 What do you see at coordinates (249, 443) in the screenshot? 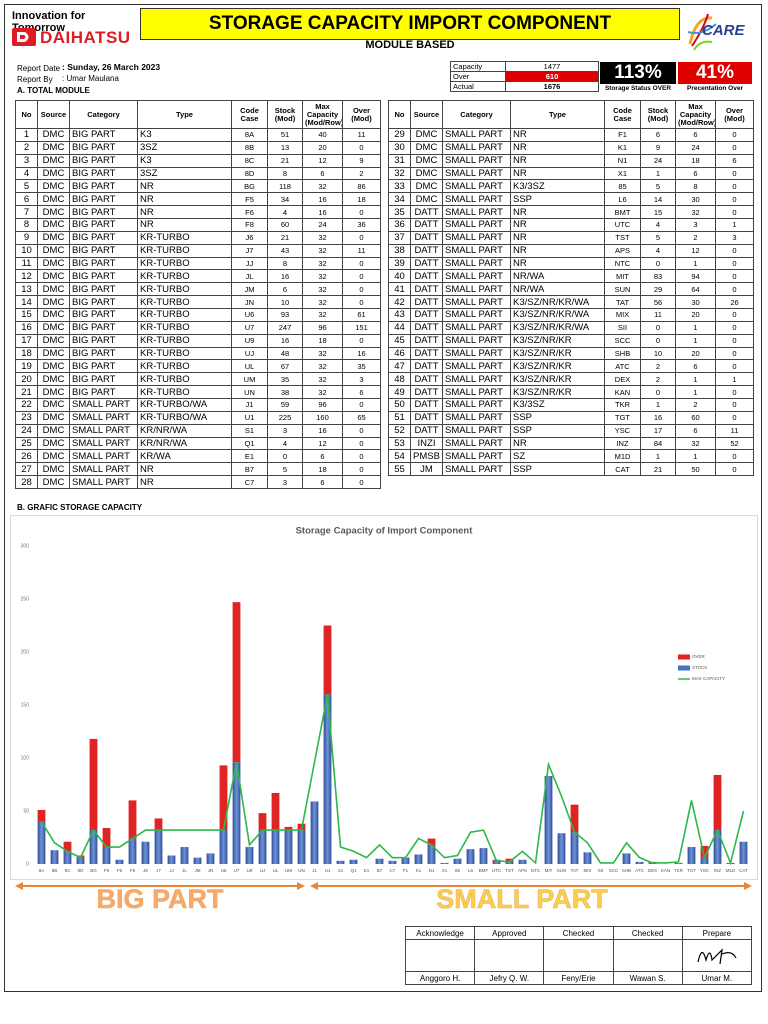
I see `table-cell: Q1` at bounding box center [249, 443].